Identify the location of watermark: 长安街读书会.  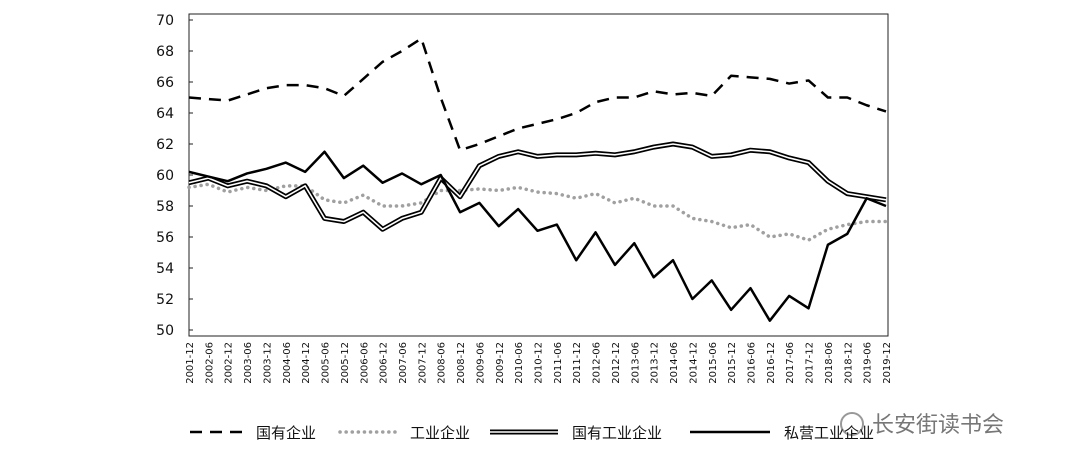
(922, 425).